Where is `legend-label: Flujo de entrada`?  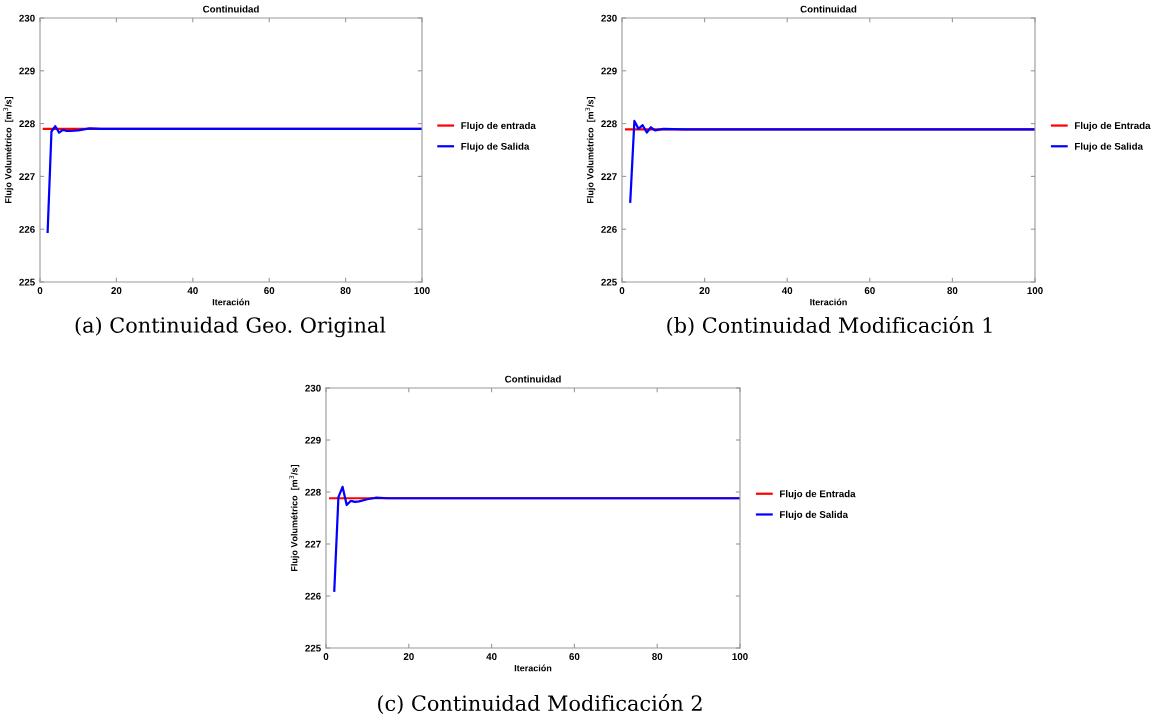 legend-label: Flujo de entrada is located at coordinates (498, 126).